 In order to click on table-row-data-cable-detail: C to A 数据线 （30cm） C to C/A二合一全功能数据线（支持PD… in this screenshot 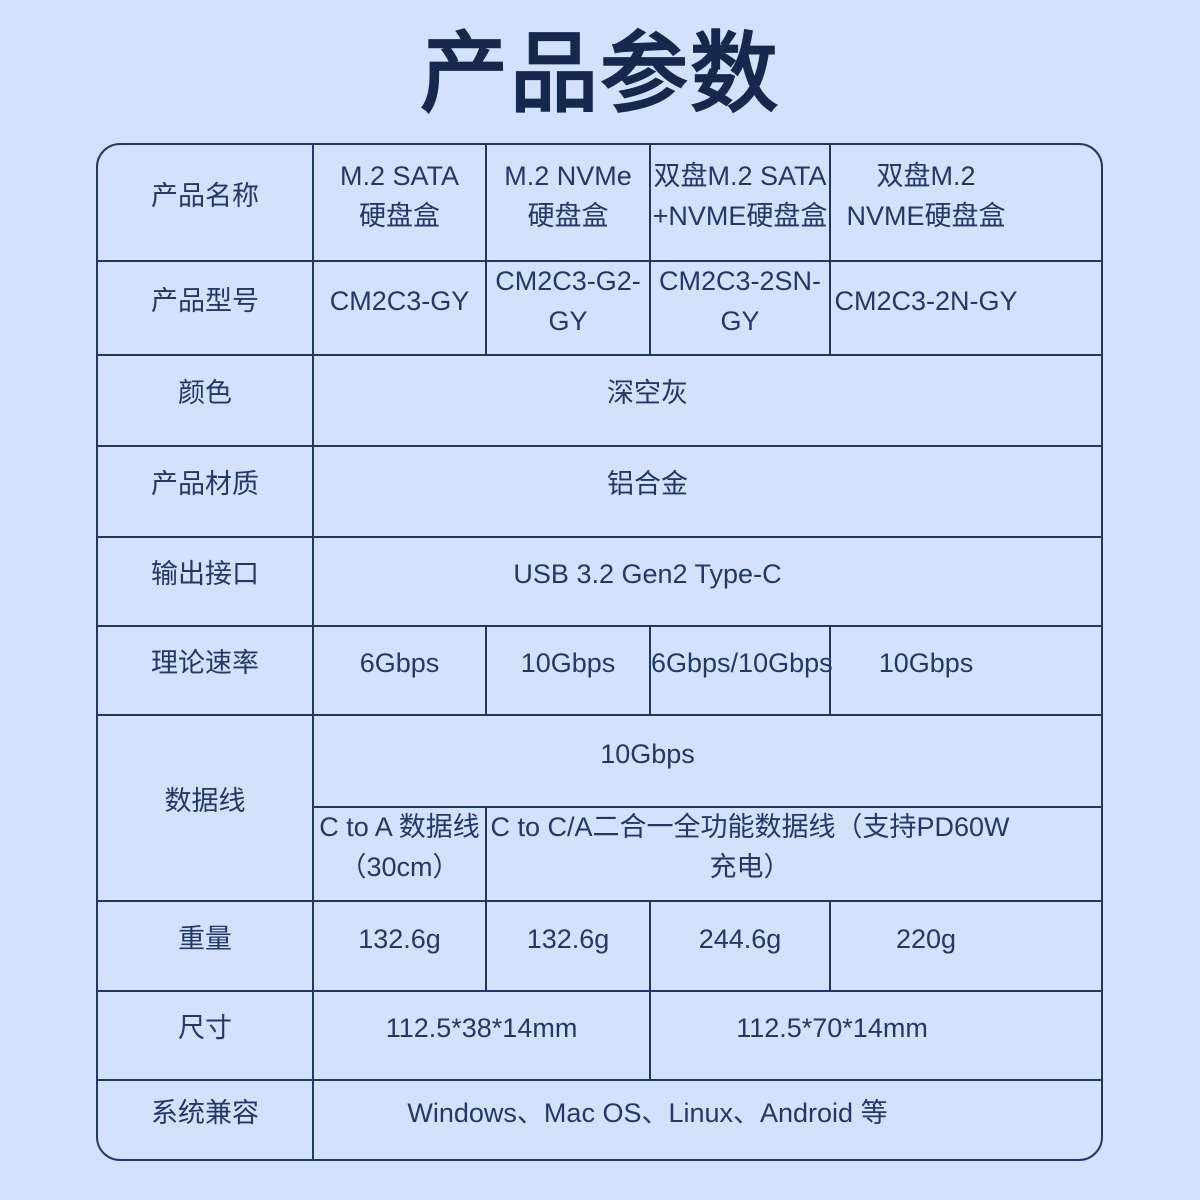, I will do `click(599, 854)`.